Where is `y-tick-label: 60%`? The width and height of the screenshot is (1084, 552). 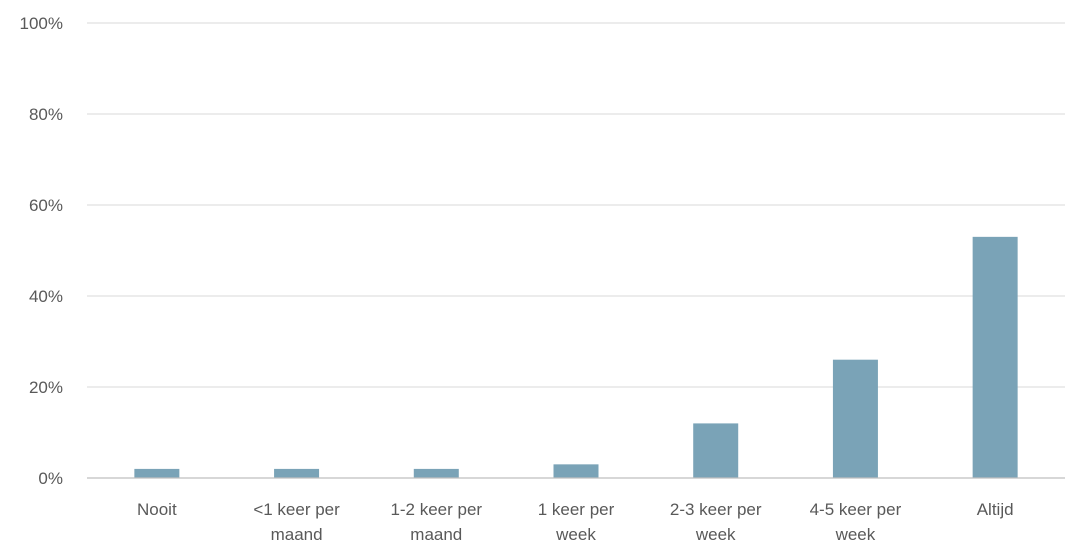 y-tick-label: 60% is located at coordinates (46, 205).